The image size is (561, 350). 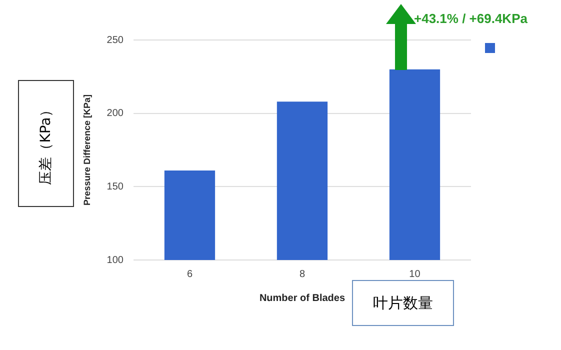 What do you see at coordinates (115, 114) in the screenshot?
I see `y-tick-label: 200` at bounding box center [115, 114].